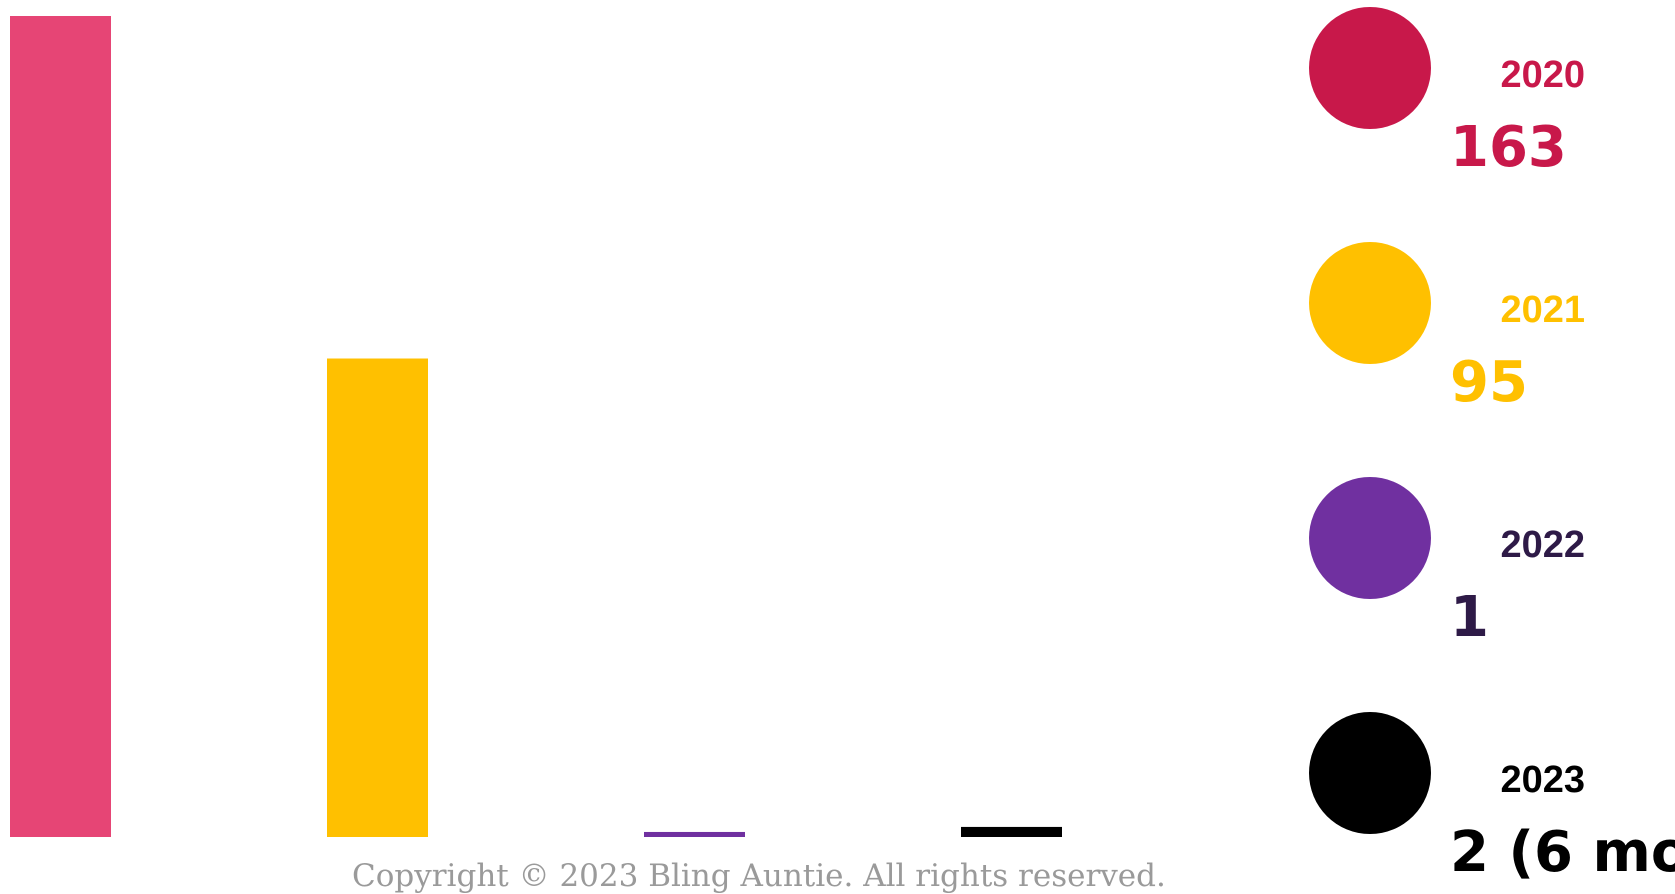 The height and width of the screenshot is (894, 1675). Describe the element at coordinates (1370, 68) in the screenshot. I see `legend-marker-2020` at that location.